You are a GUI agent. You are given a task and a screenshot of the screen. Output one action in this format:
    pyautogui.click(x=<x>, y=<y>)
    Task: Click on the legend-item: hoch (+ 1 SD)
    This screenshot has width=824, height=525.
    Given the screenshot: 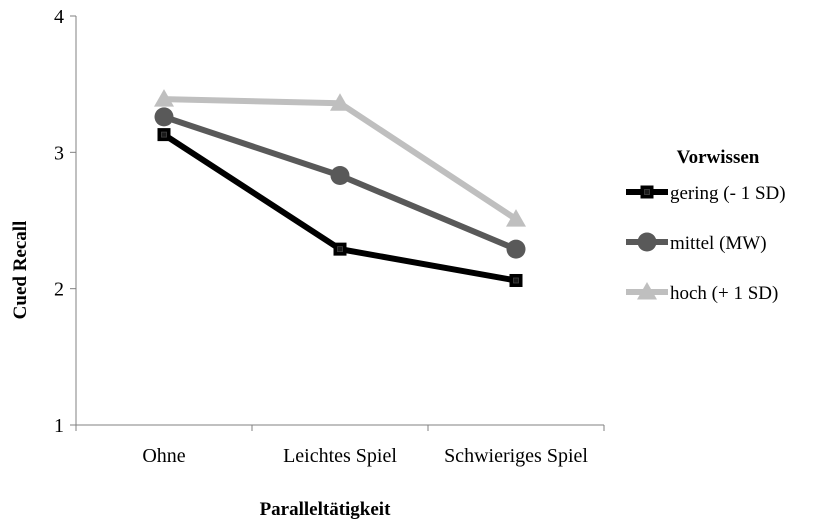 What is the action you would take?
    pyautogui.click(x=702, y=293)
    